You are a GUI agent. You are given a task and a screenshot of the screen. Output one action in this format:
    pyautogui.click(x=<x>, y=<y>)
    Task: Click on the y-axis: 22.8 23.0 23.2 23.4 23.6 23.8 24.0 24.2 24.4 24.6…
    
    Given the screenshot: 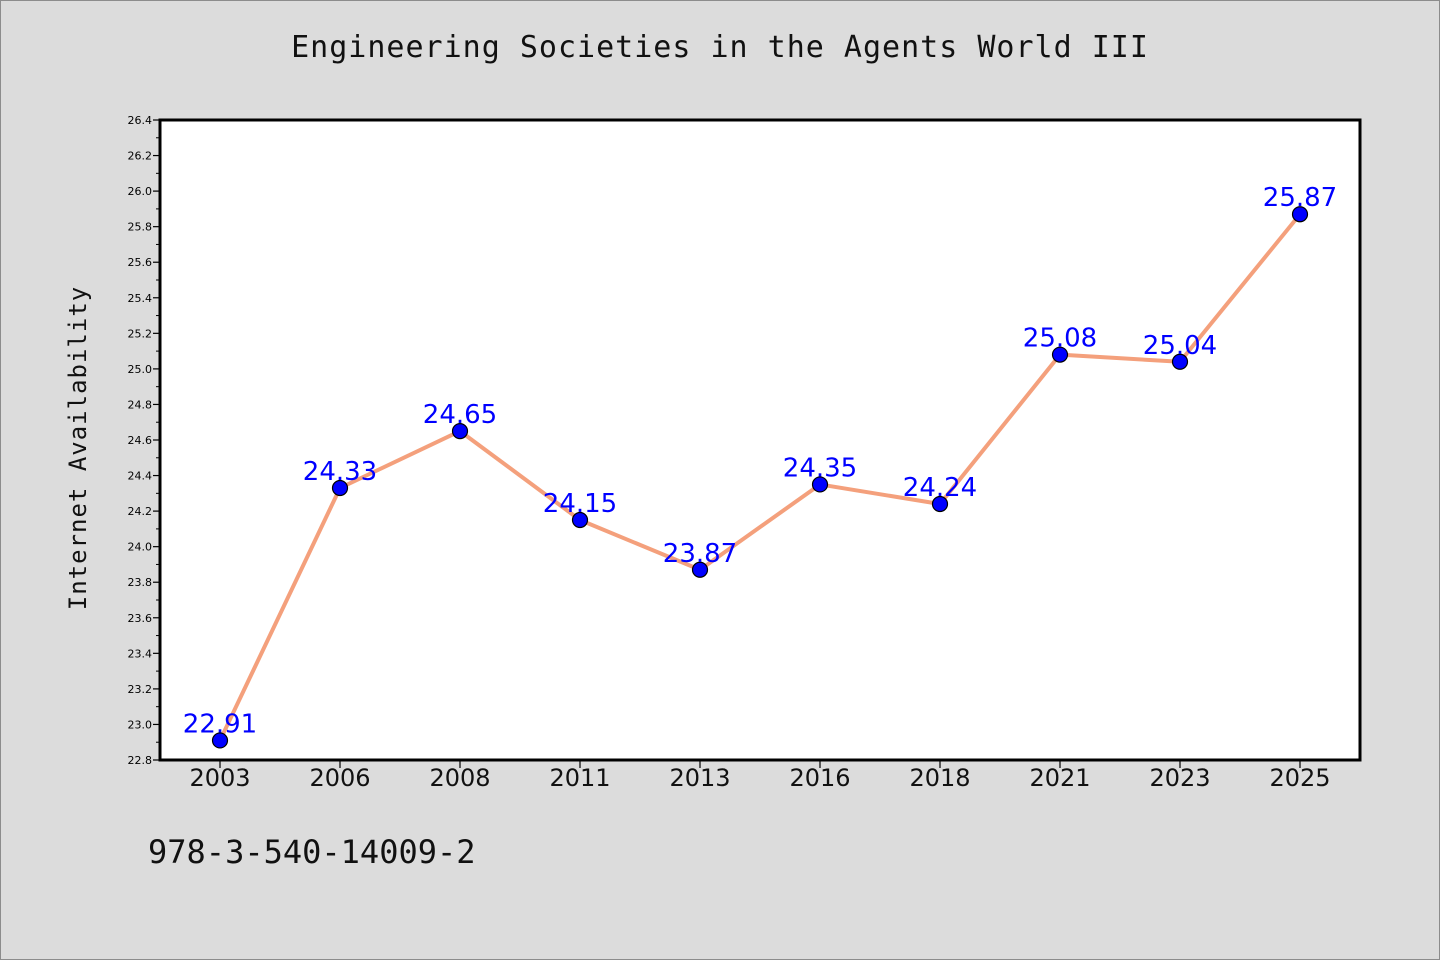 What is the action you would take?
    pyautogui.click(x=144, y=440)
    